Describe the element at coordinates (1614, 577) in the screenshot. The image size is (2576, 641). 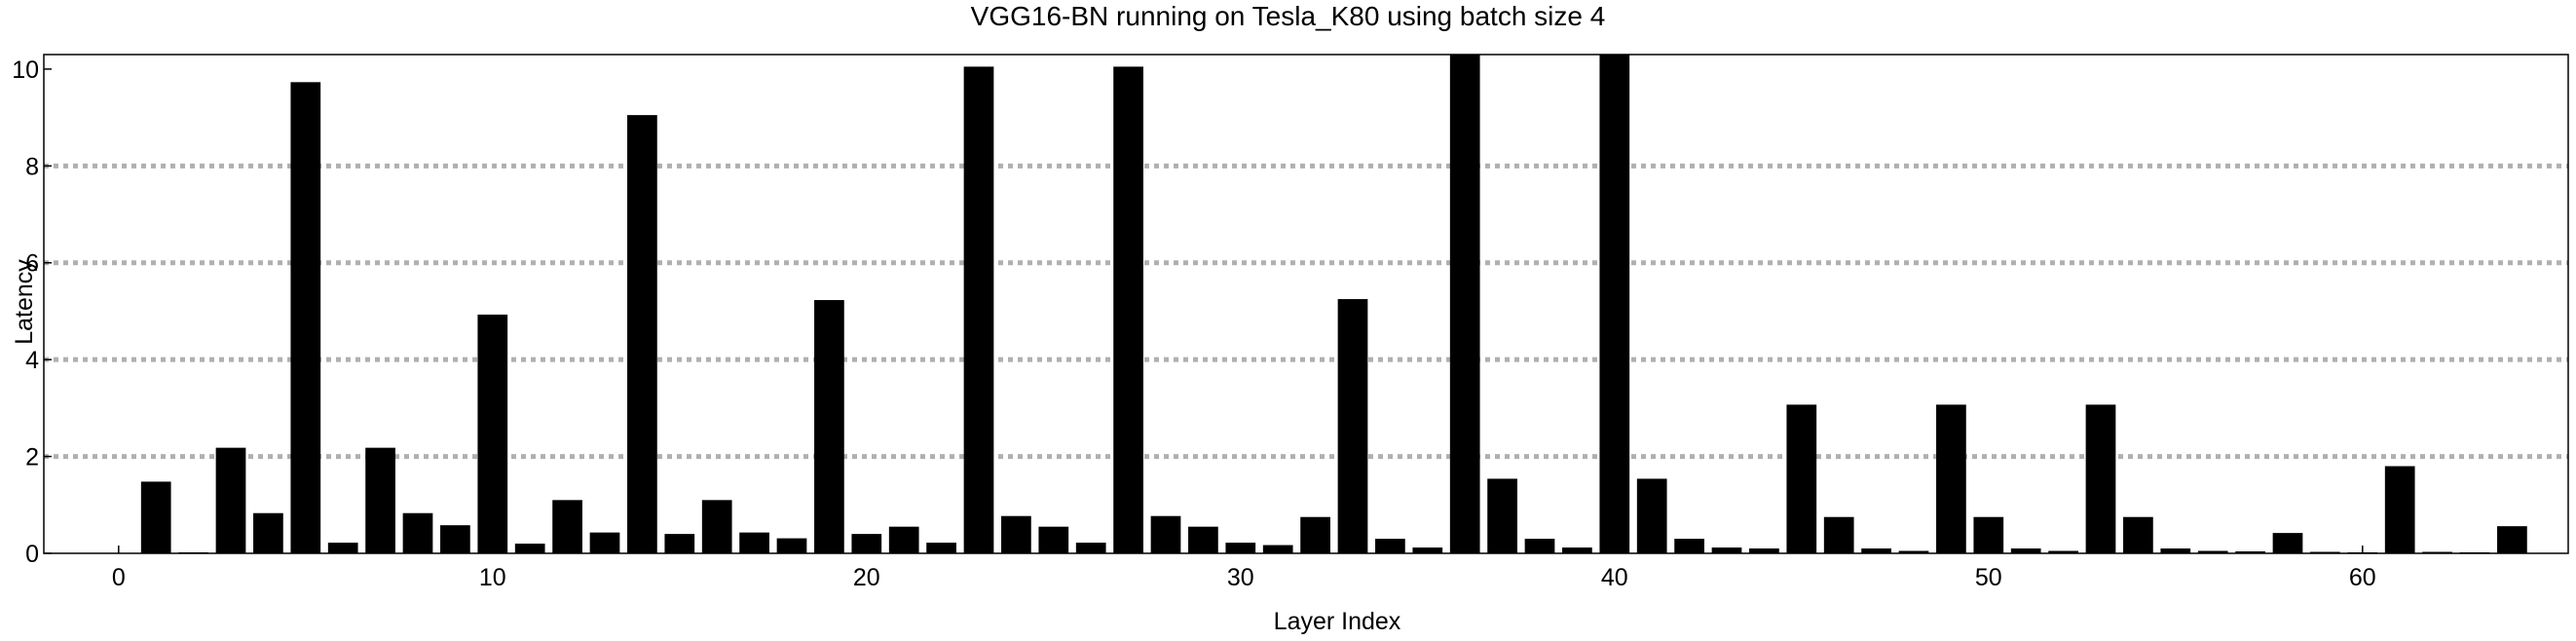
I see `x-tick-label: 40` at that location.